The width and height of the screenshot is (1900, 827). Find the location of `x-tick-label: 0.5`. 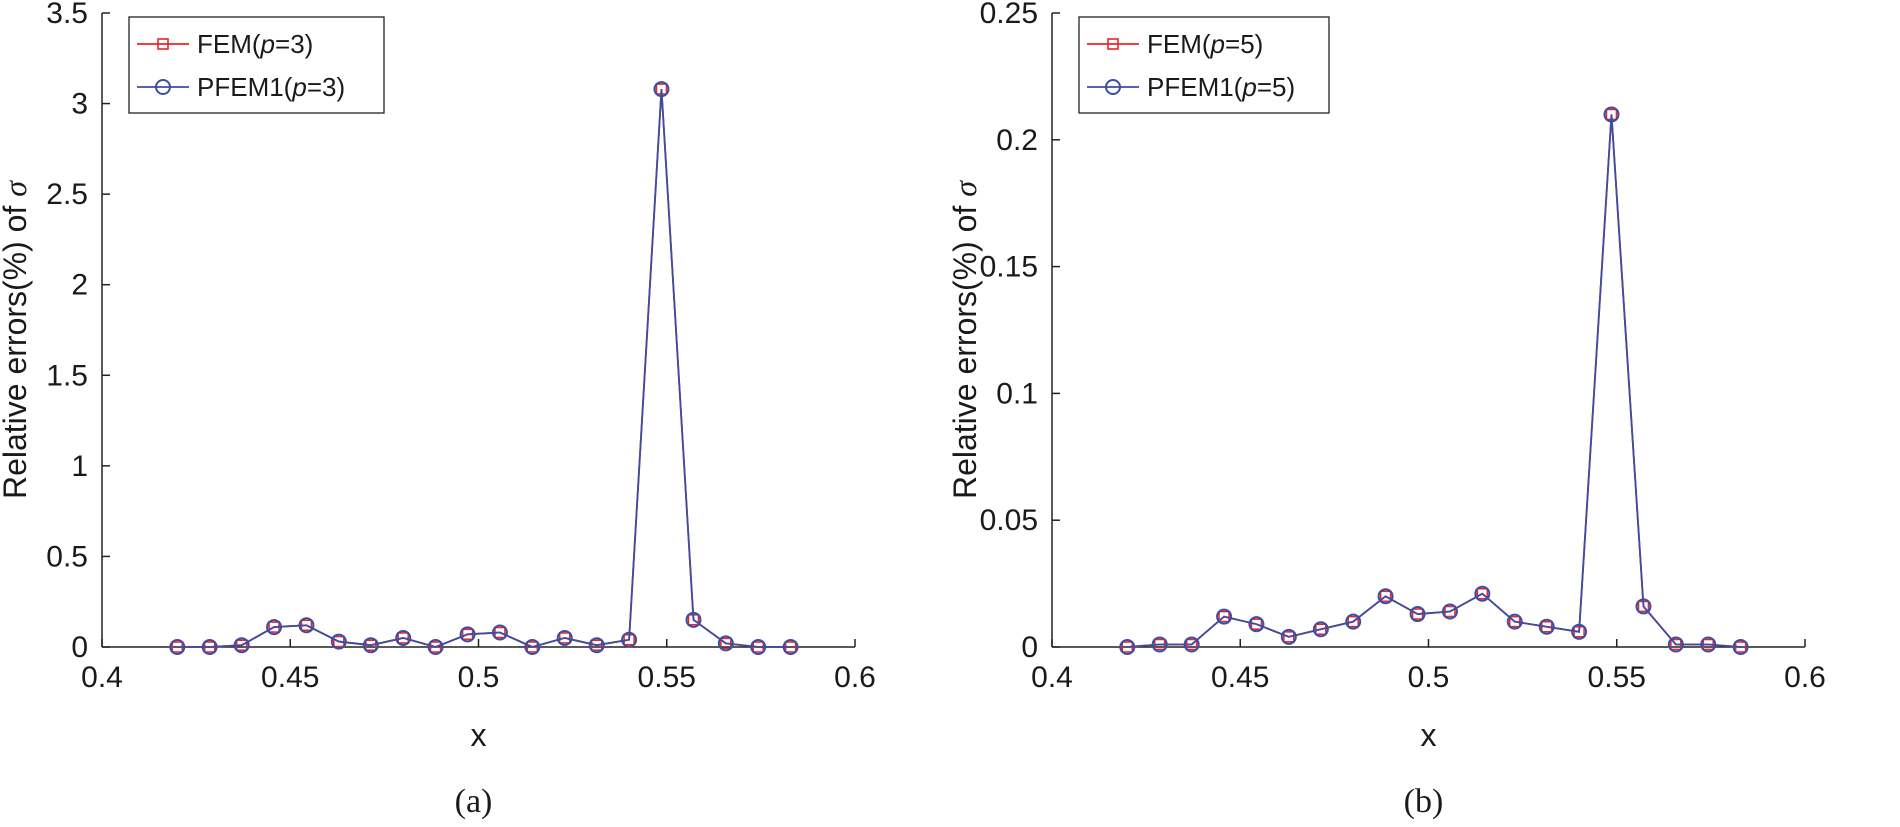

x-tick-label: 0.5 is located at coordinates (1429, 677).